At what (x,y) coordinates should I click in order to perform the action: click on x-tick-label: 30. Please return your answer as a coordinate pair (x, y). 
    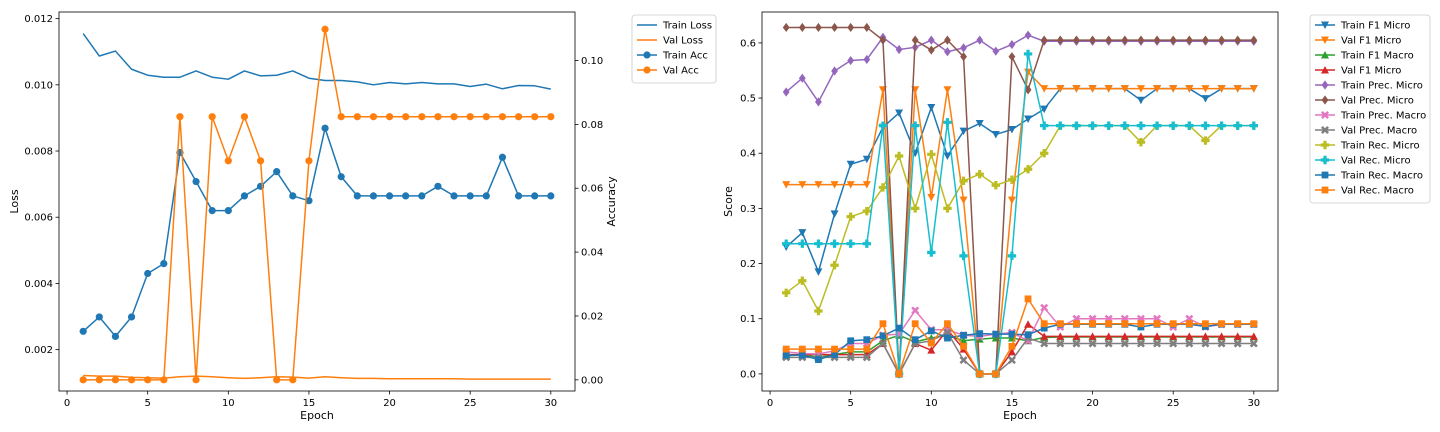
    Looking at the image, I should click on (1253, 403).